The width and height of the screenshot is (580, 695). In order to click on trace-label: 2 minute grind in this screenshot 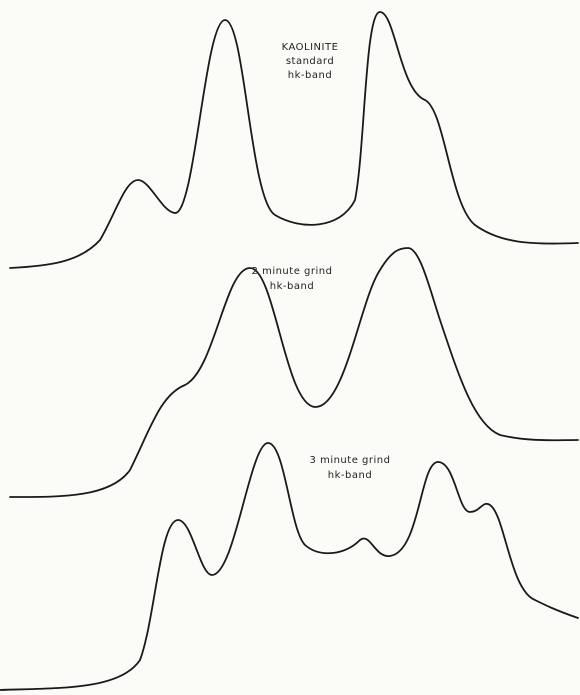, I will do `click(292, 271)`.